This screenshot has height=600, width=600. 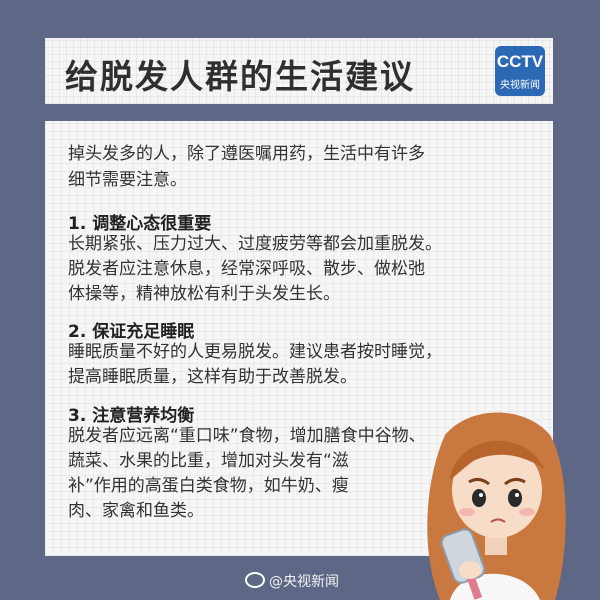 I want to click on intro-line-1: 掉头发多的人，除了遵医嘱用药，生活中有许多, so click(x=246, y=154).